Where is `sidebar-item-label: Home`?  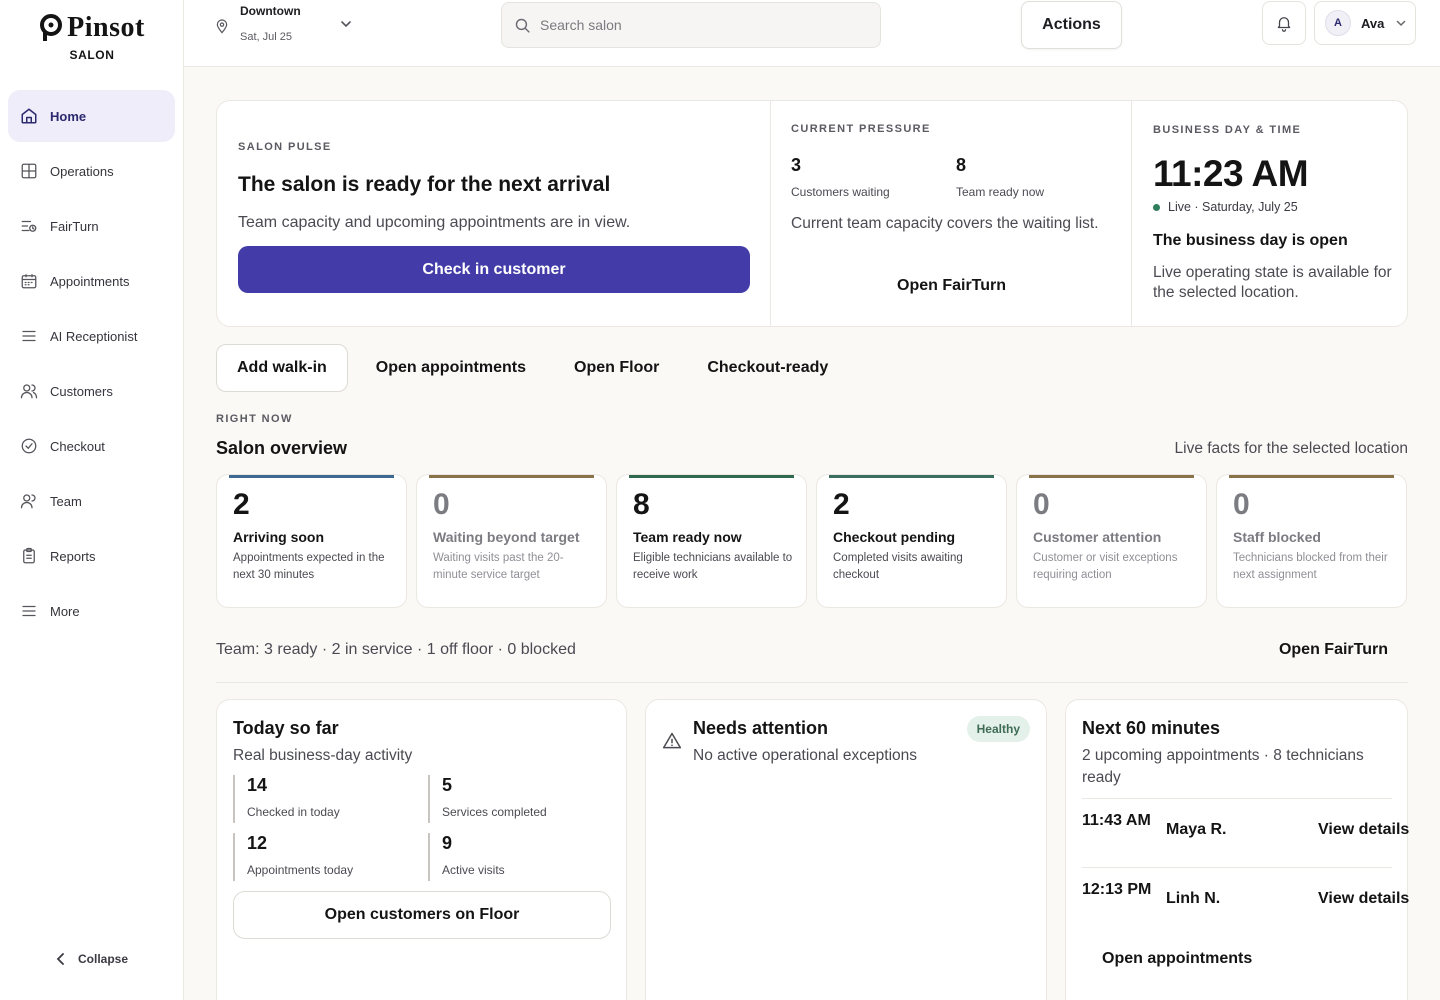 sidebar-item-label: Home is located at coordinates (68, 116).